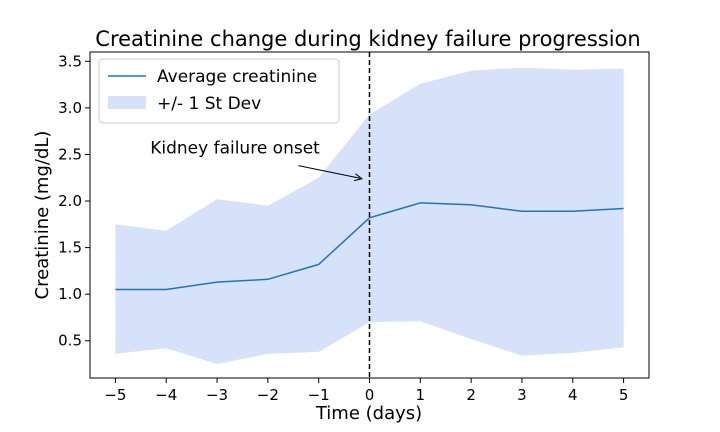  I want to click on x-axis-label: Time (days), so click(368, 413).